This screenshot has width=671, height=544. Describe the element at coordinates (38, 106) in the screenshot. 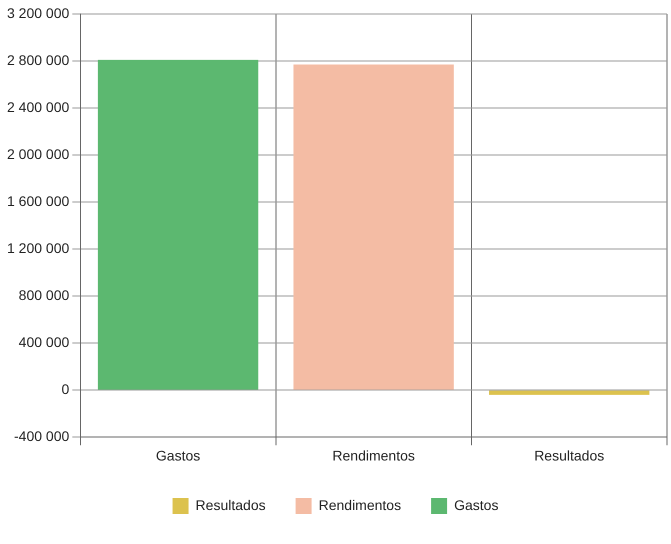

I see `y-tick-label: 2 400 000` at that location.